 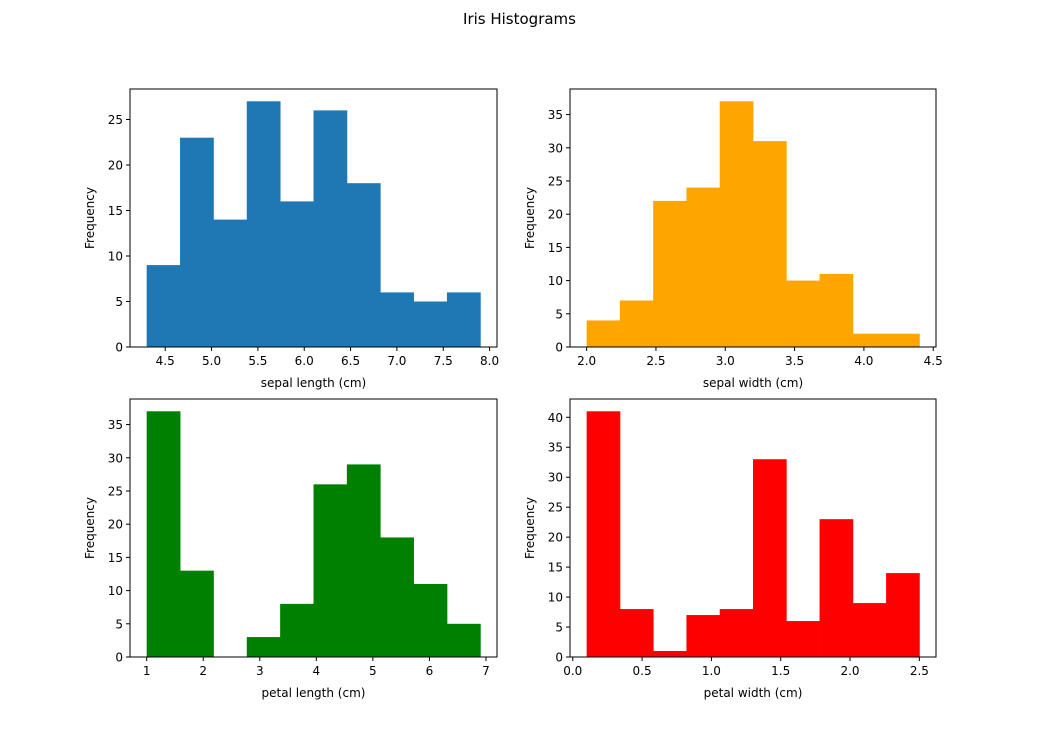 I want to click on x-tick-label: 6.0, so click(x=304, y=361).